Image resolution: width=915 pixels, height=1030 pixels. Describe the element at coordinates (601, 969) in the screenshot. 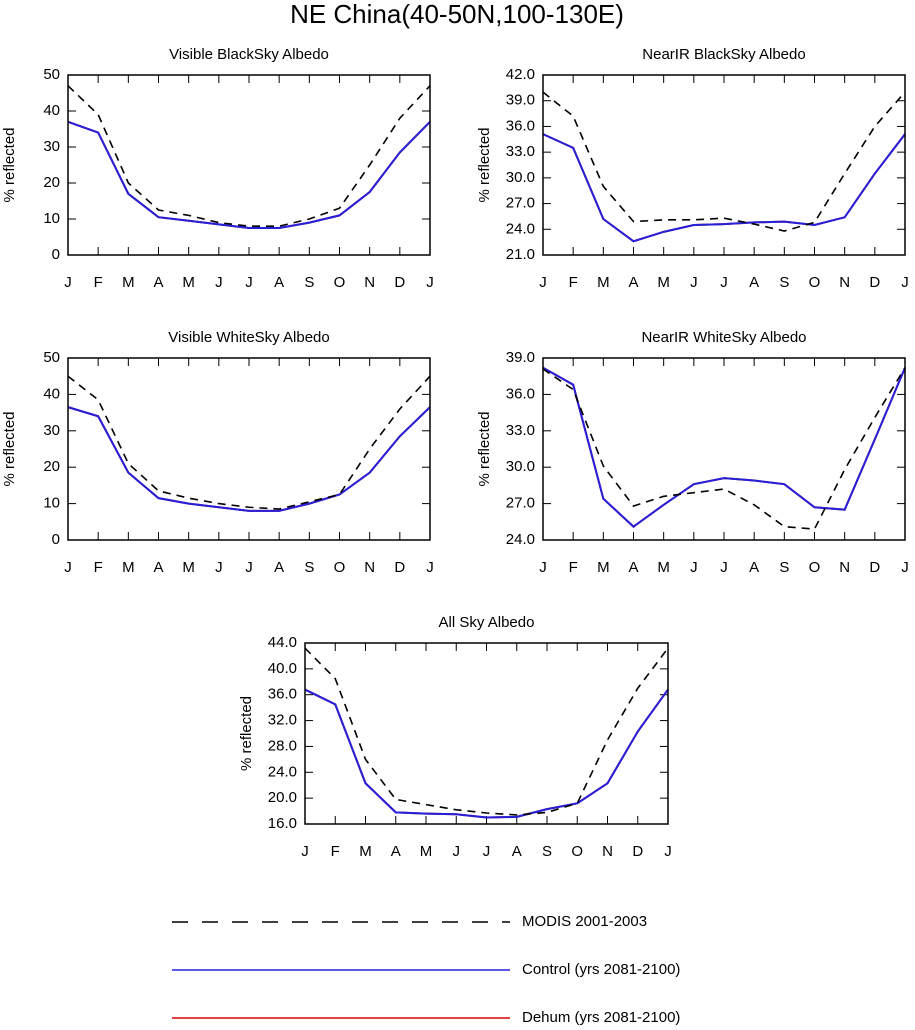

I see `legend-label: Control (yrs 2081-2100)` at that location.